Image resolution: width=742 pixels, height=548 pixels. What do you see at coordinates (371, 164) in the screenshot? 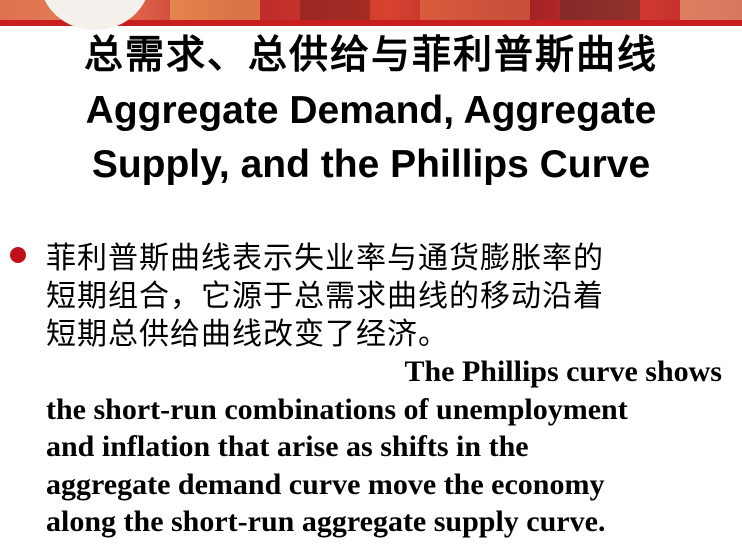
I see `title-english-line-2: Supply, and the Phillips Curve` at bounding box center [371, 164].